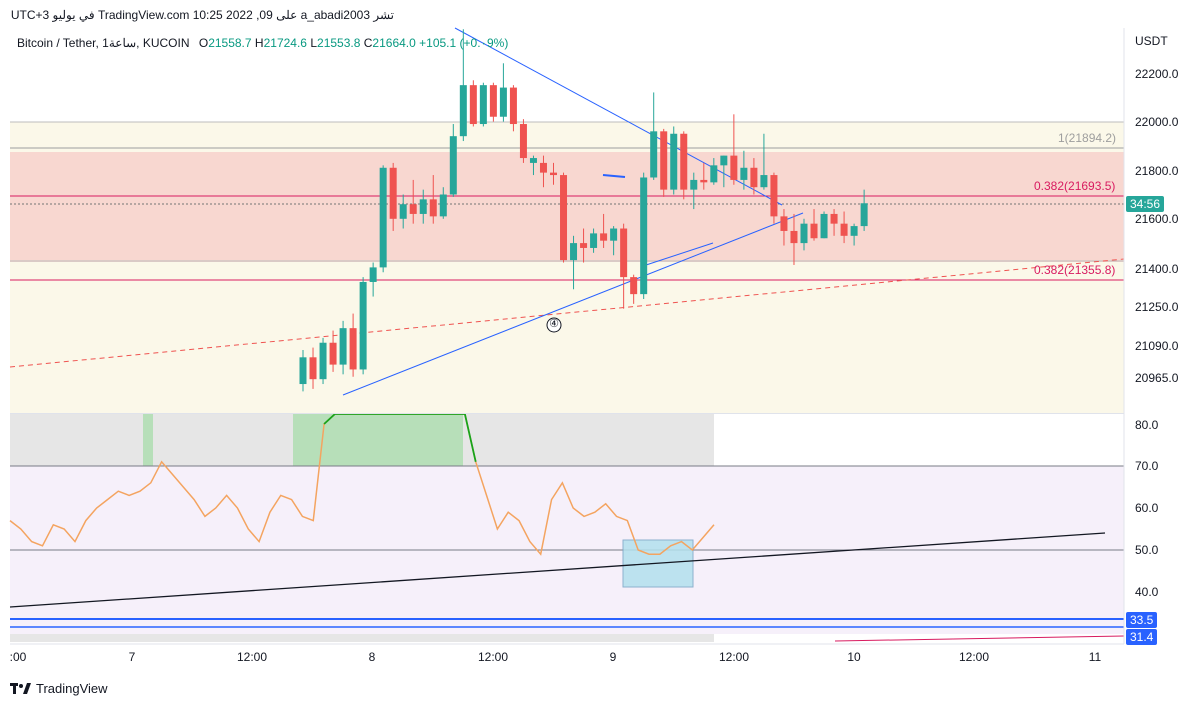 This screenshot has height=706, width=1200. I want to click on rsi-pink-tag: 31.4, so click(1142, 637).